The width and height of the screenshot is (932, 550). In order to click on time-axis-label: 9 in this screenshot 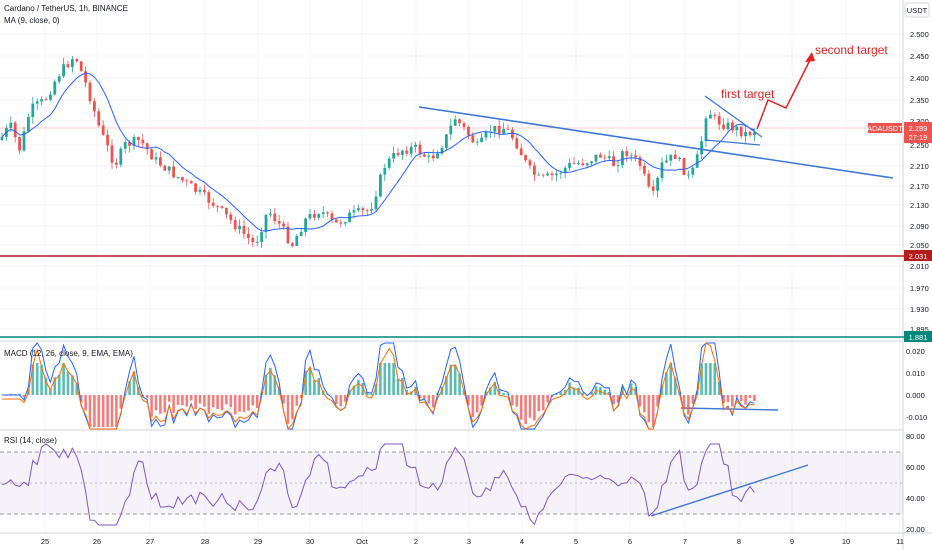, I will do `click(792, 541)`.